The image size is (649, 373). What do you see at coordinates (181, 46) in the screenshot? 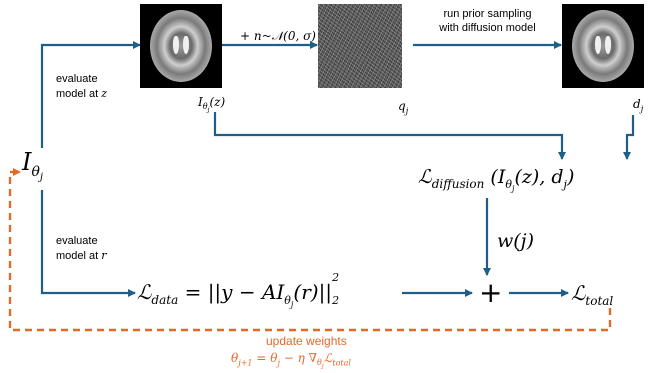
I see `input-brain-image` at bounding box center [181, 46].